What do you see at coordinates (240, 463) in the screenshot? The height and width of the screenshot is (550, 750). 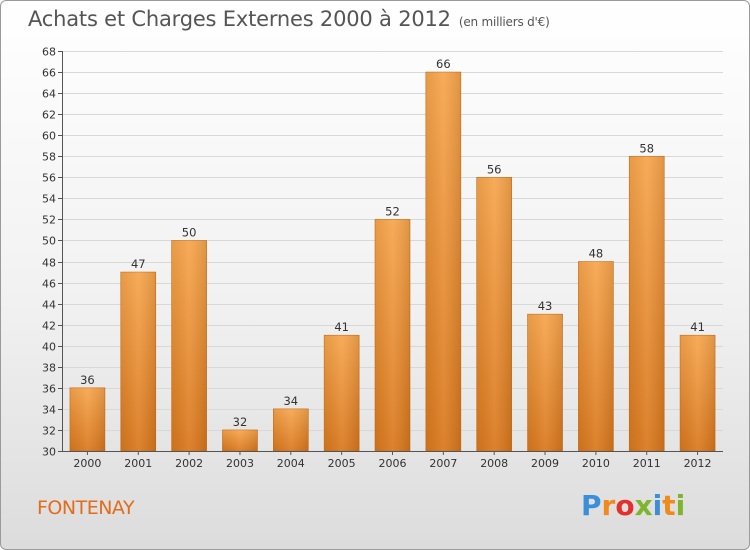 I see `x-tick-label: 2003` at bounding box center [240, 463].